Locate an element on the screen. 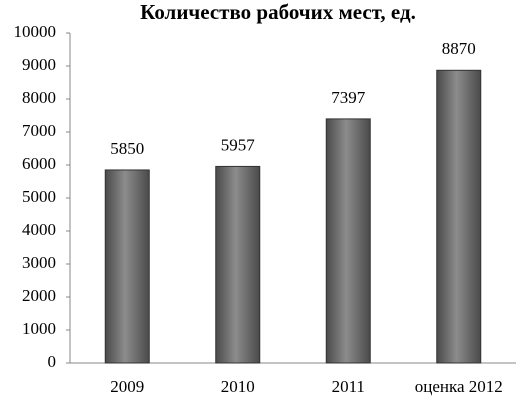  value-label: 7397 is located at coordinates (348, 97).